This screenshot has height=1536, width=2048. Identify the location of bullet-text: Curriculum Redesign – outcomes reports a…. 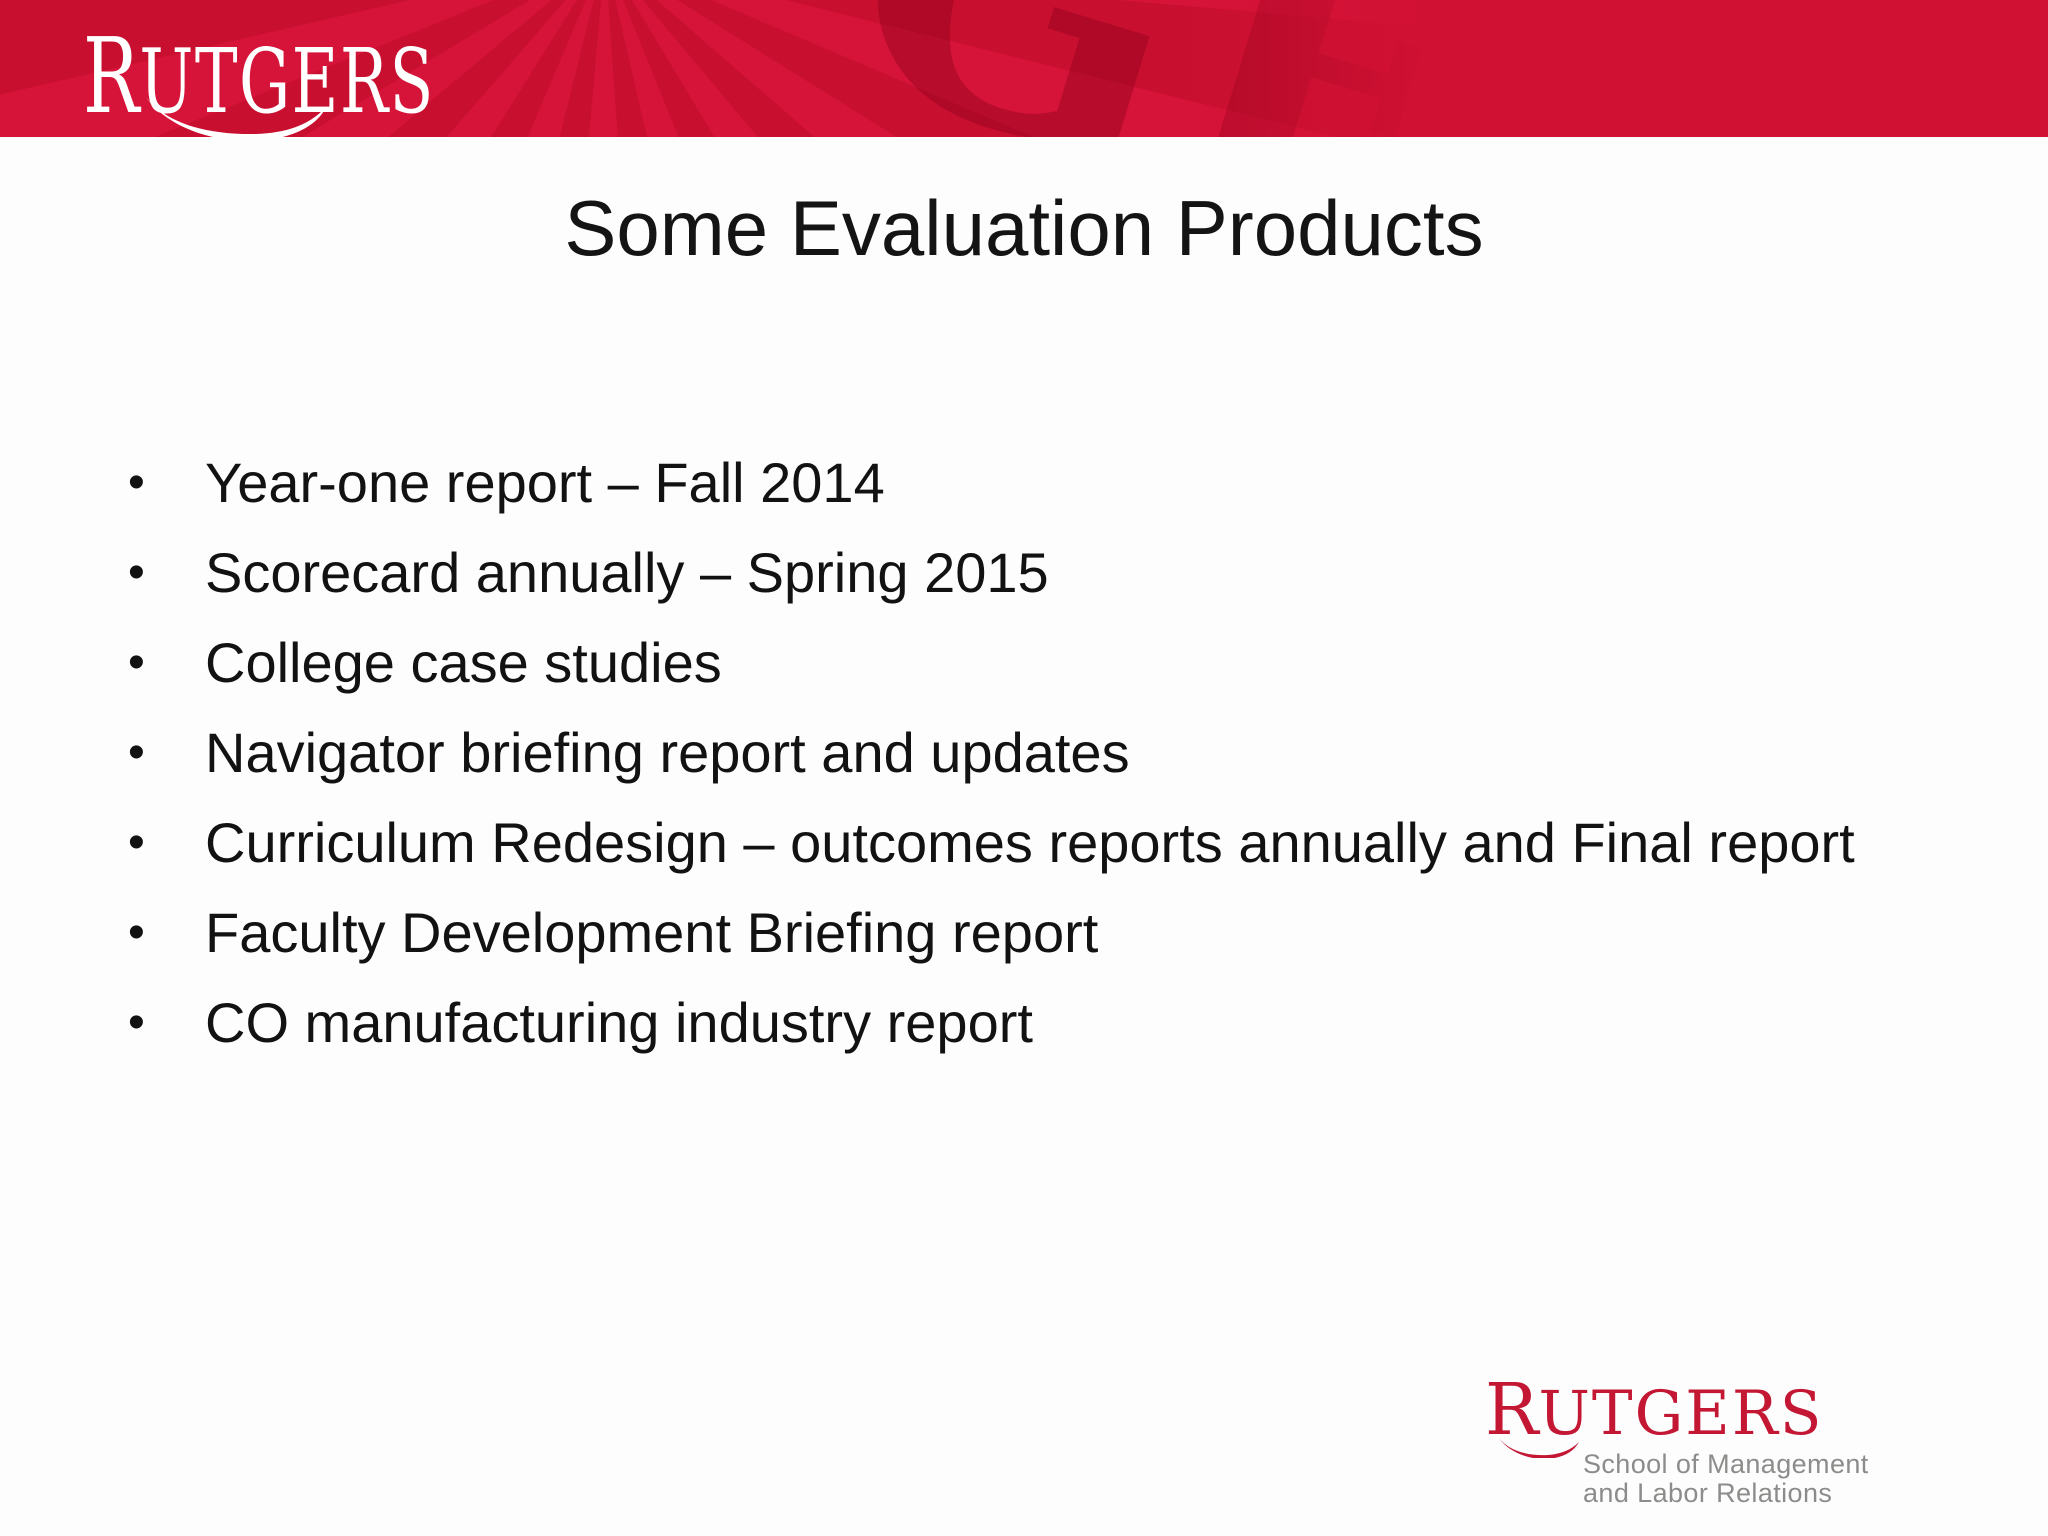
(1030, 842).